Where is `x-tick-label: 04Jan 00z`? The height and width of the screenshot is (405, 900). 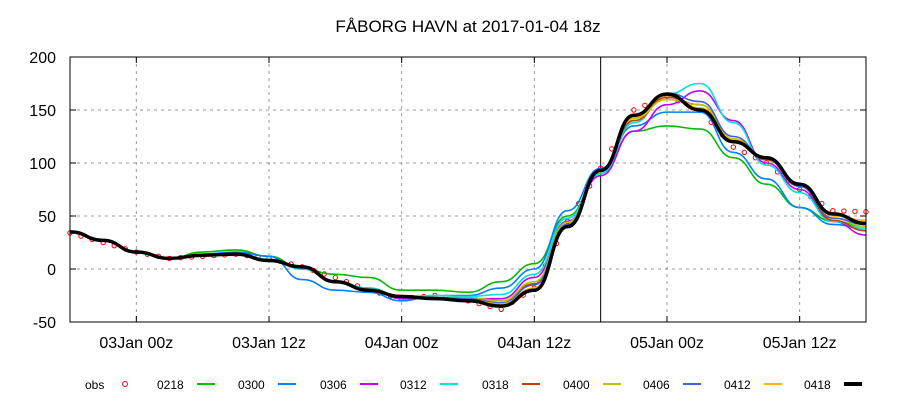 x-tick-label: 04Jan 00z is located at coordinates (402, 343).